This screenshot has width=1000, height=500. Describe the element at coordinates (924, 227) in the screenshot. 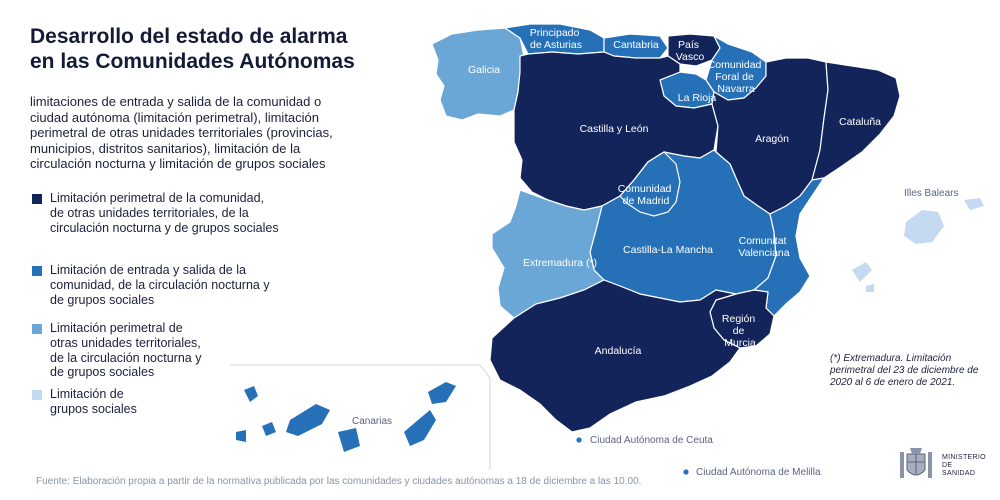

I see `region-baleares` at that location.